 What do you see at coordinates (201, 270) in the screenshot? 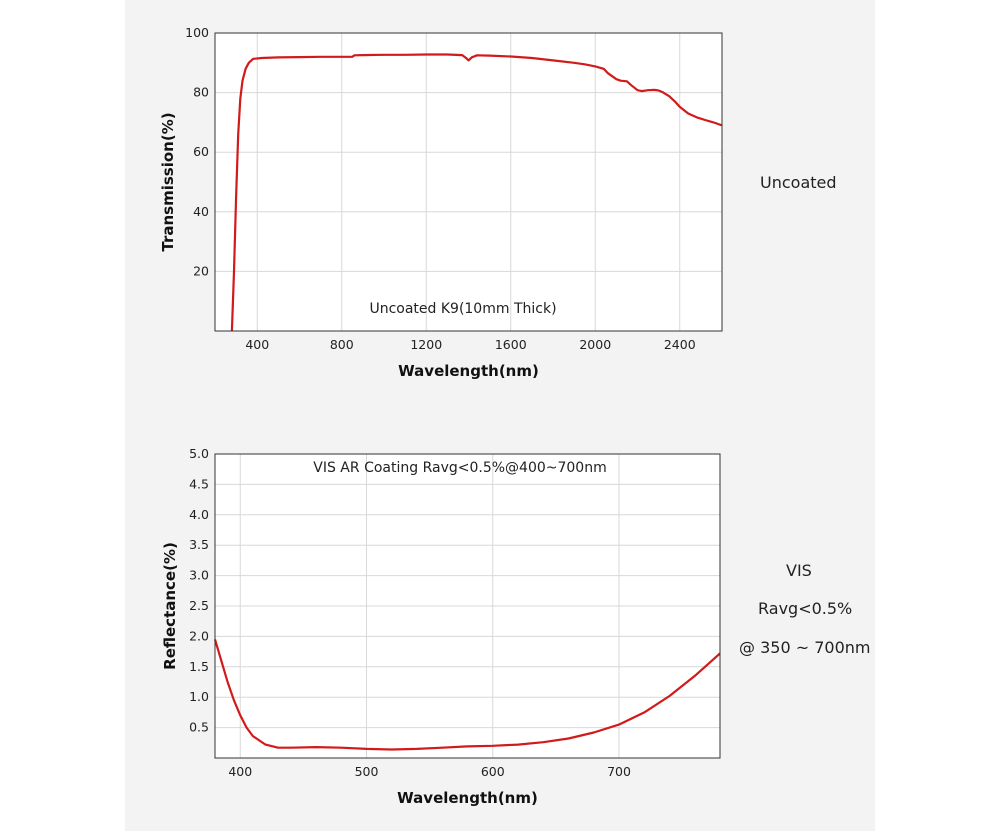
I see `y-tick-label: 20` at bounding box center [201, 270].